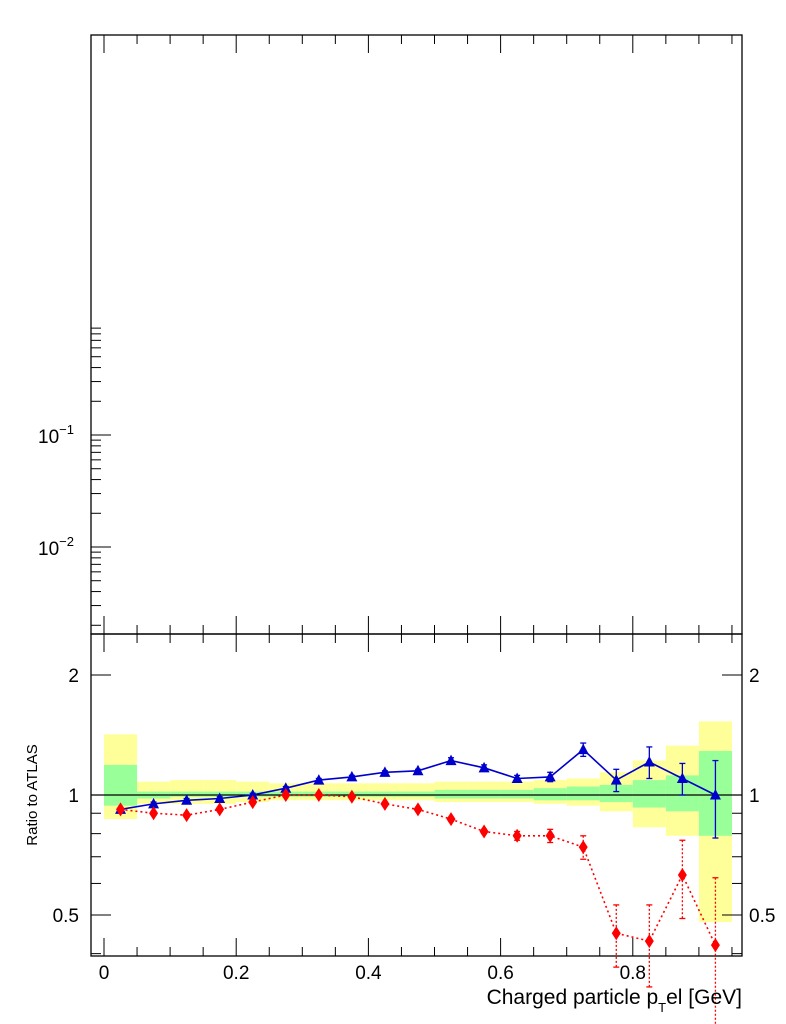 This screenshot has width=786, height=1024. I want to click on ratio-x-tick-label: 0.8, so click(633, 973).